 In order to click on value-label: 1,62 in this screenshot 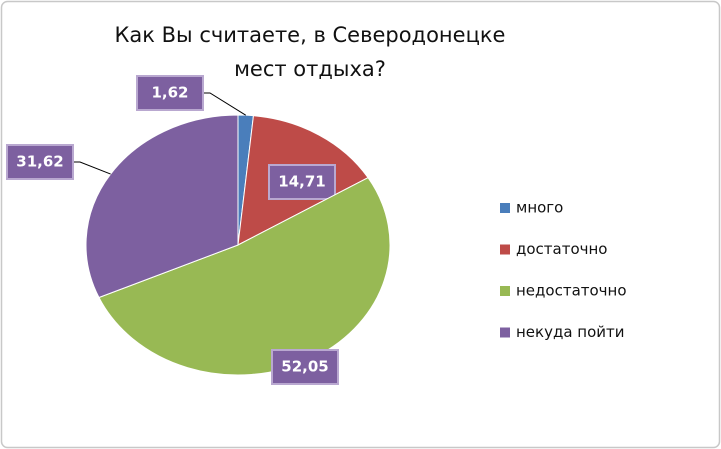, I will do `click(169, 93)`.